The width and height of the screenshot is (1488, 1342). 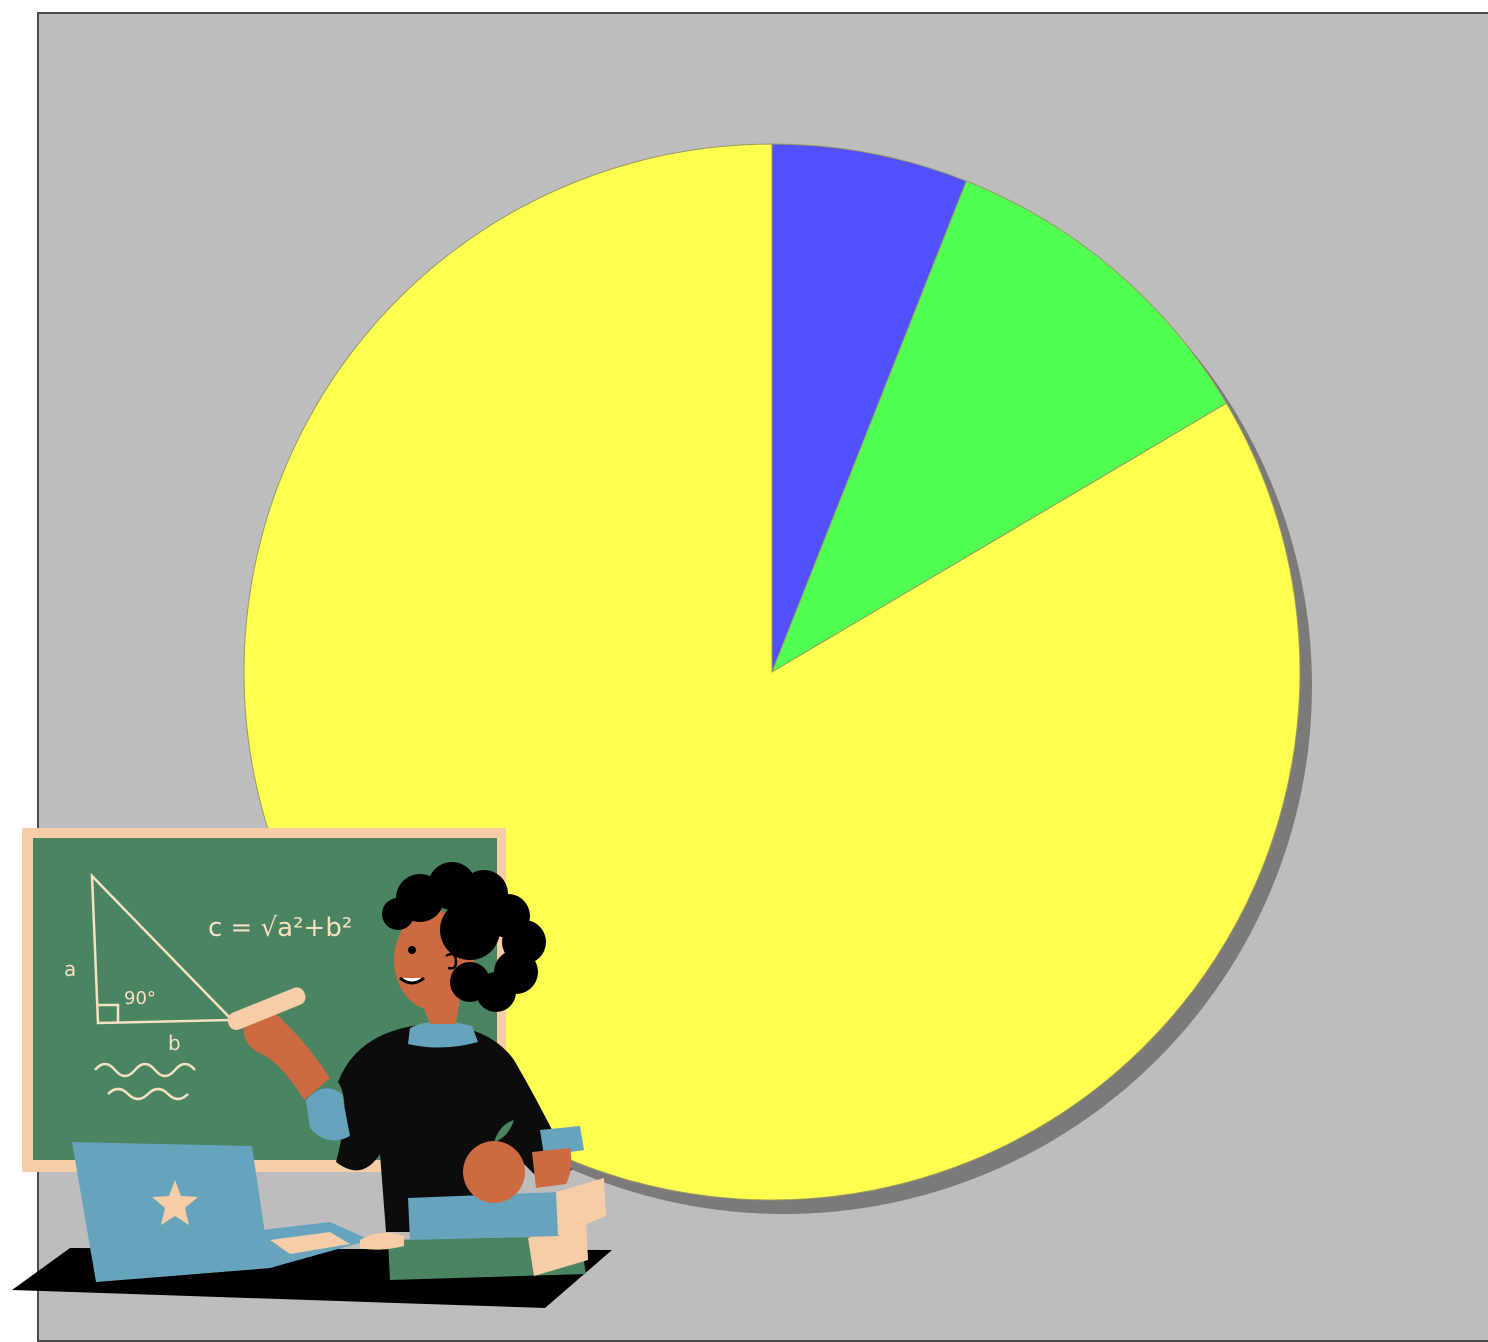 What do you see at coordinates (412, 950) in the screenshot?
I see `eye` at bounding box center [412, 950].